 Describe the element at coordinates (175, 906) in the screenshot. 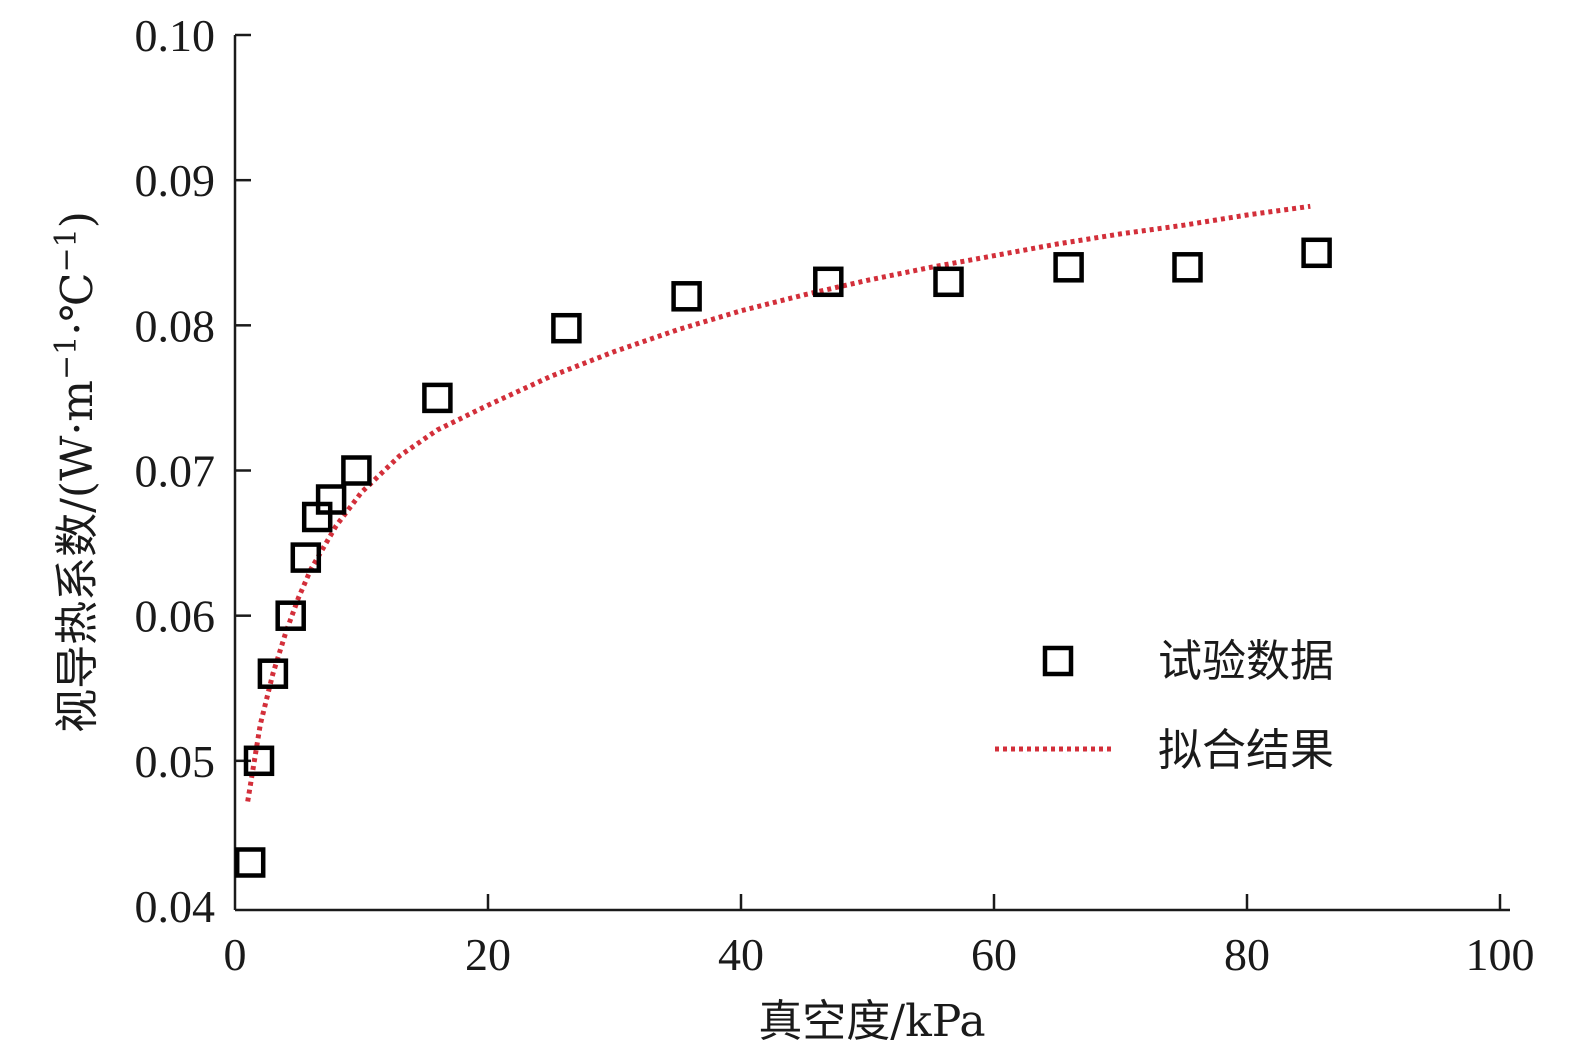

I see `y-tick-label: 0.04` at that location.